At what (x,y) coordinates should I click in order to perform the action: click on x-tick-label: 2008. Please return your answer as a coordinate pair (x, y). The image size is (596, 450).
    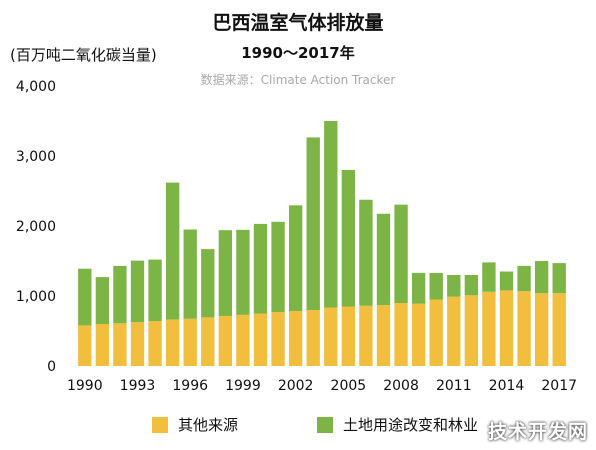
    Looking at the image, I should click on (401, 386).